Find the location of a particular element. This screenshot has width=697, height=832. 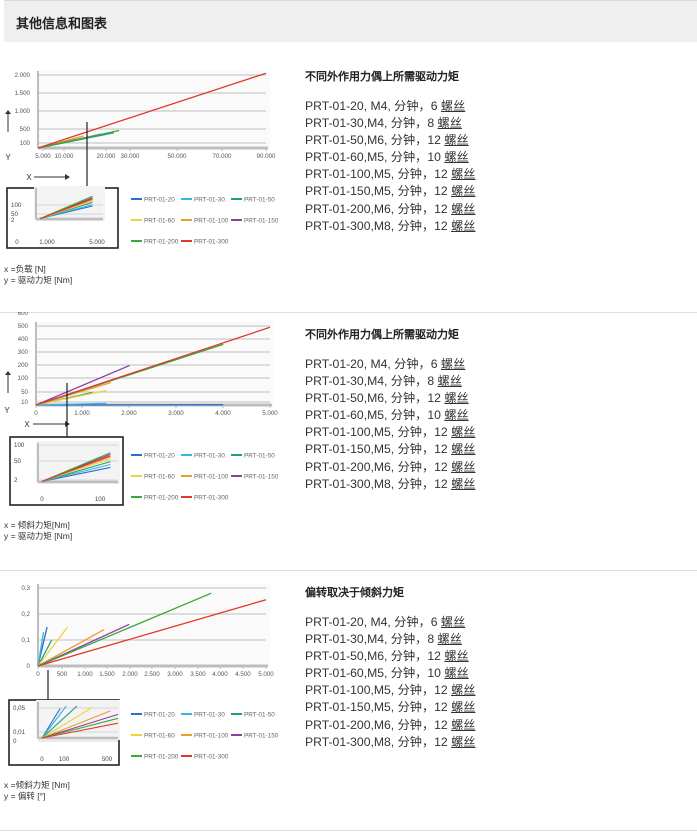

x-tick-label: 3.000 is located at coordinates (176, 413).